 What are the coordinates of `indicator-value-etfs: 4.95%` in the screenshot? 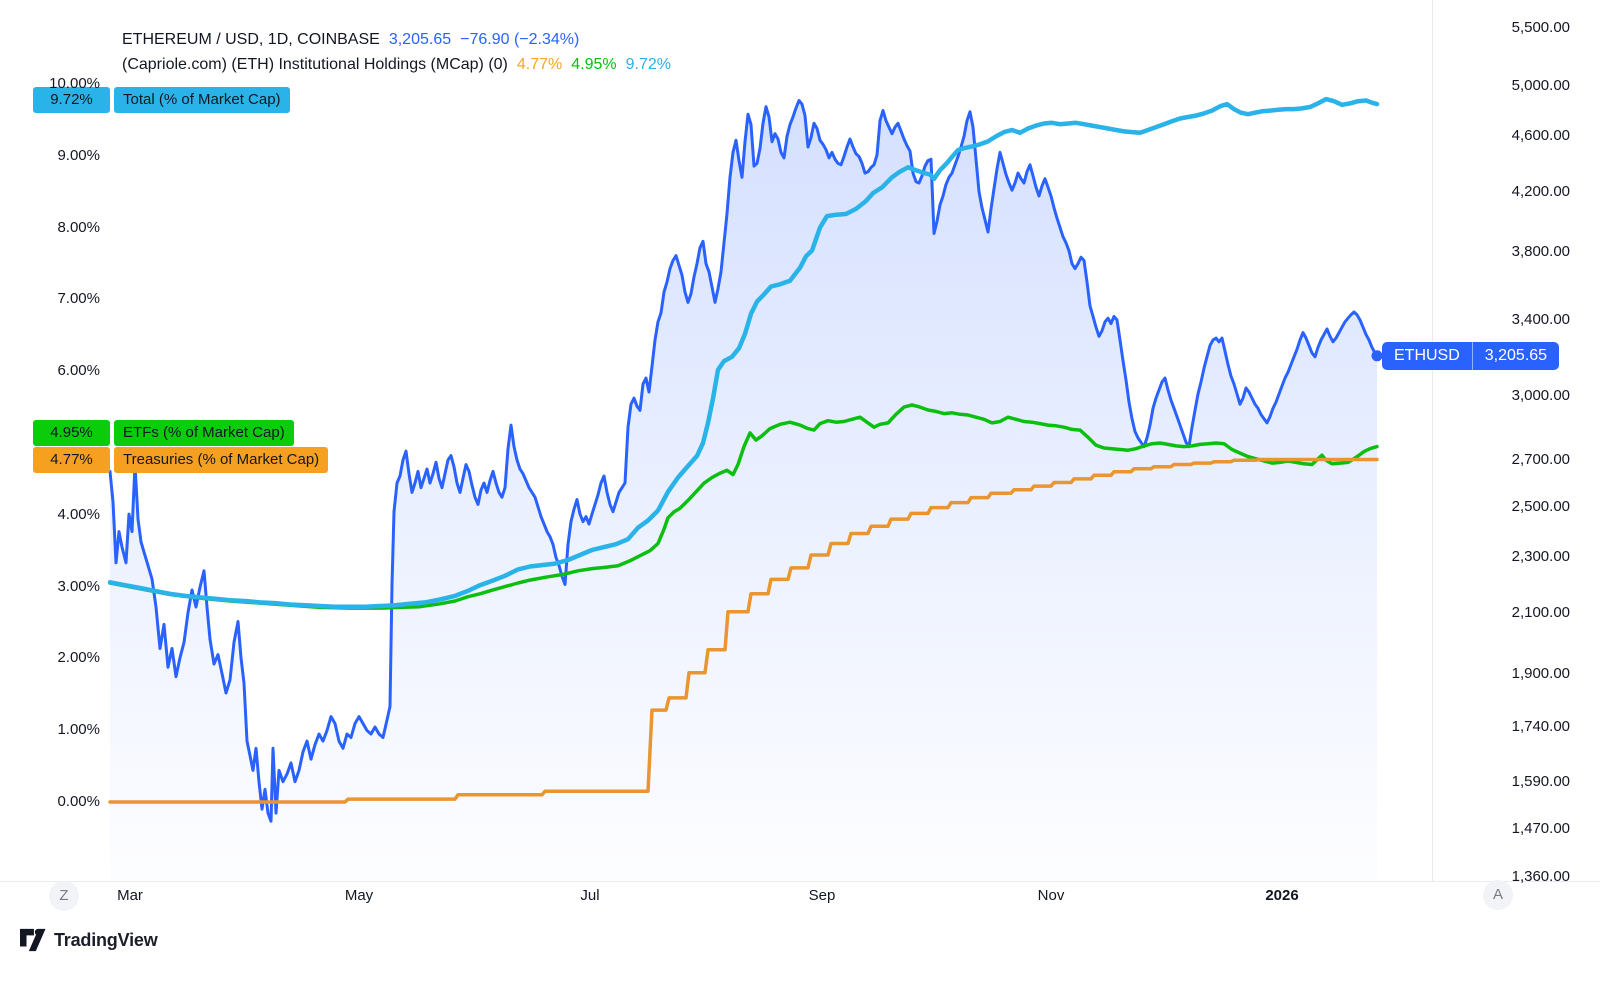 It's located at (594, 64).